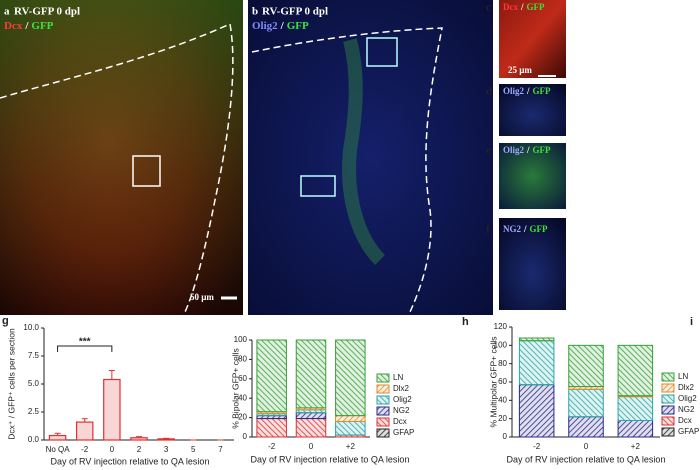 Image resolution: width=700 pixels, height=470 pixels. What do you see at coordinates (402, 399) in the screenshot?
I see `legend-label: Olig2` at bounding box center [402, 399].